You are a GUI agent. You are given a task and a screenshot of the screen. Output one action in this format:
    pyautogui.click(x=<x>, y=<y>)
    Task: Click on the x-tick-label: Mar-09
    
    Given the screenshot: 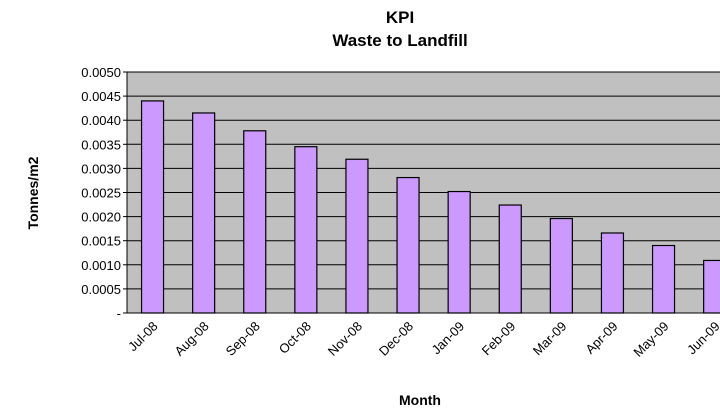 What is the action you would take?
    pyautogui.click(x=550, y=339)
    